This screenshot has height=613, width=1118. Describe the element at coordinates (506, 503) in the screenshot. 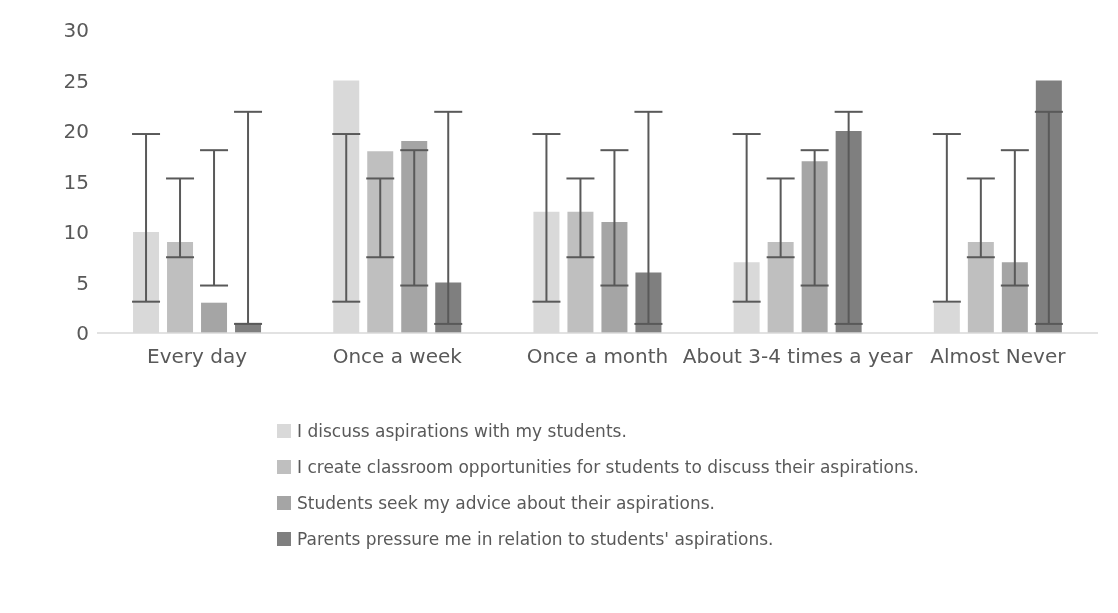

I see `legend-label: Students seek my advice about their aspirations.` at that location.